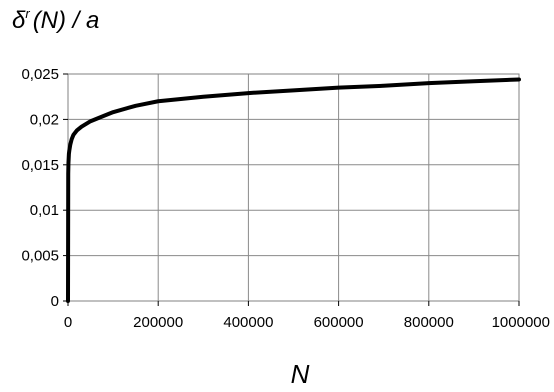  Describe the element at coordinates (68, 322) in the screenshot. I see `x-tick-label: 0` at that location.